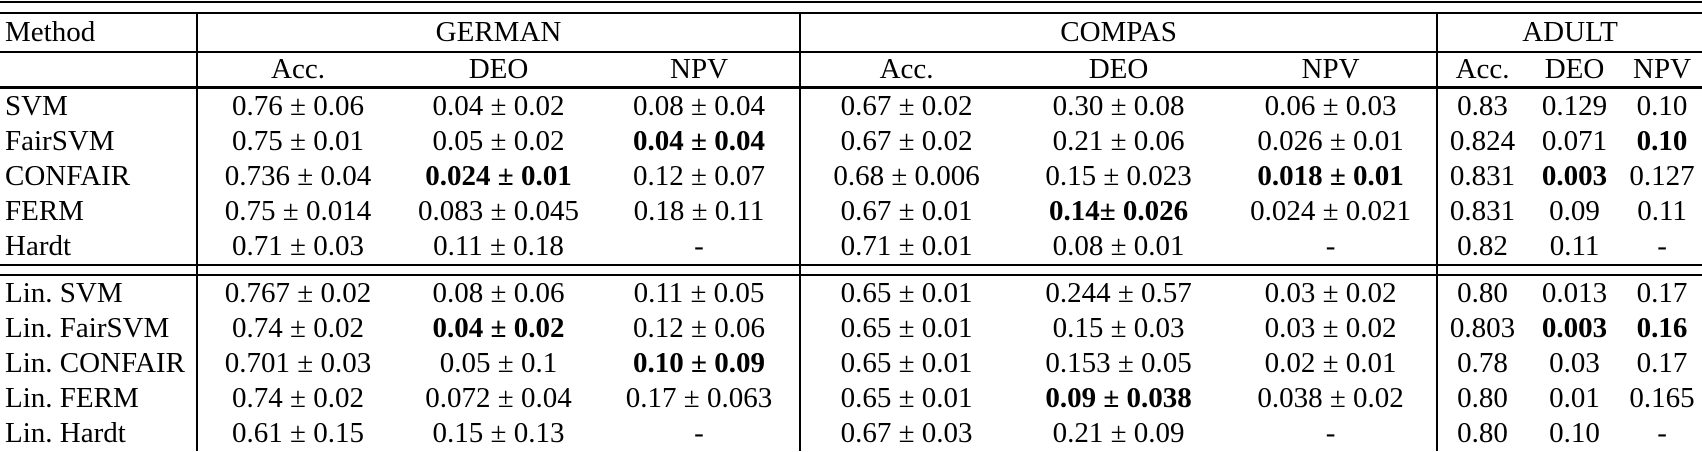  I want to click on german-group-header: GERMAN, so click(498, 33).